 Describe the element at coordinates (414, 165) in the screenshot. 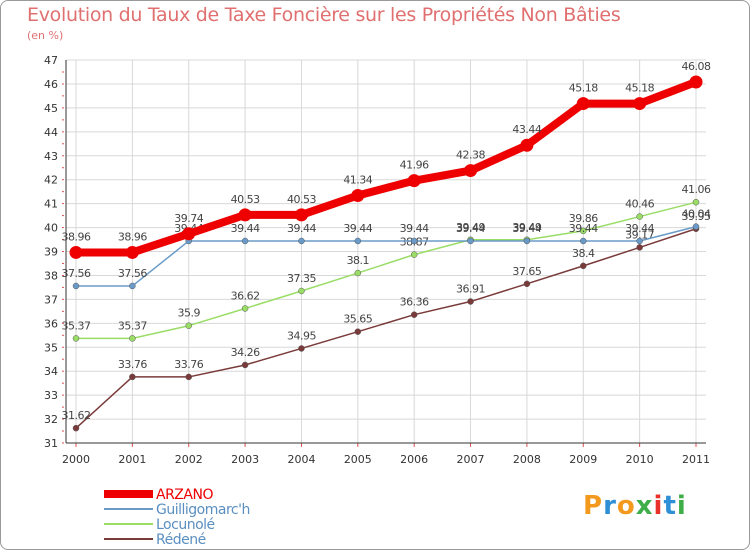

I see `data-label: 41.96` at that location.